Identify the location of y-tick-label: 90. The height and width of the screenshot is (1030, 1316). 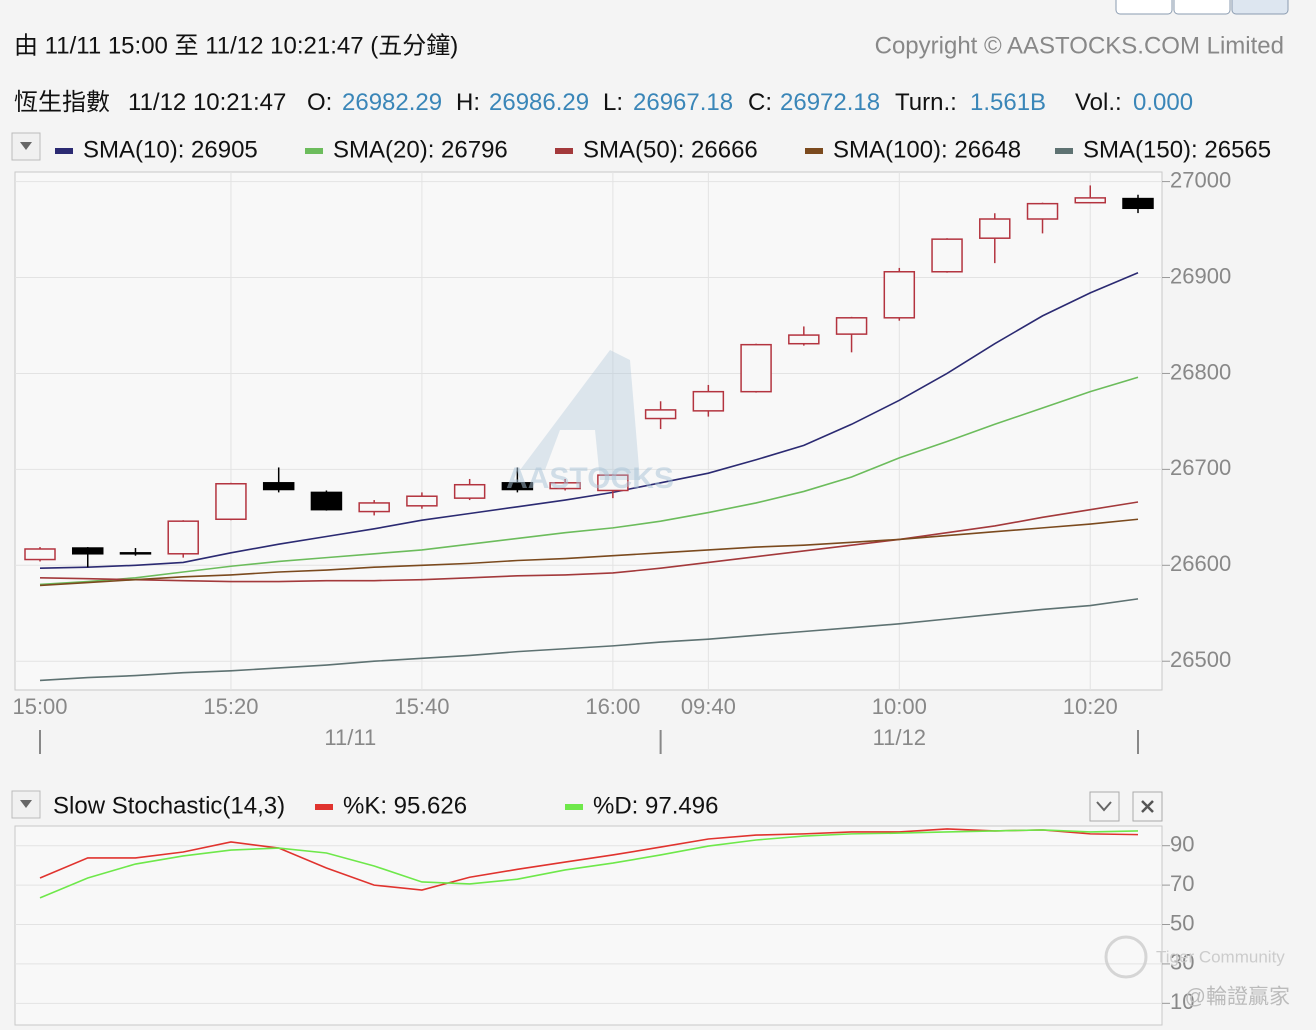
(1182, 844).